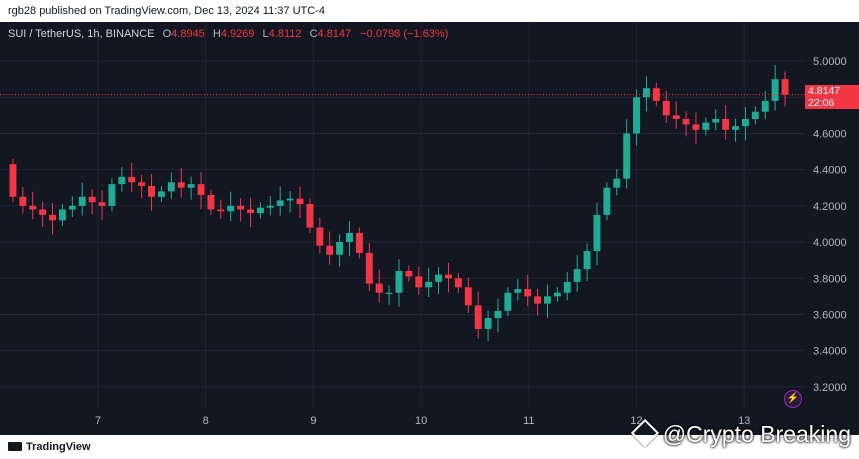 Image resolution: width=859 pixels, height=459 pixels. What do you see at coordinates (404, 34) in the screenshot?
I see `change-value: −0.0798 (−1.63%)` at bounding box center [404, 34].